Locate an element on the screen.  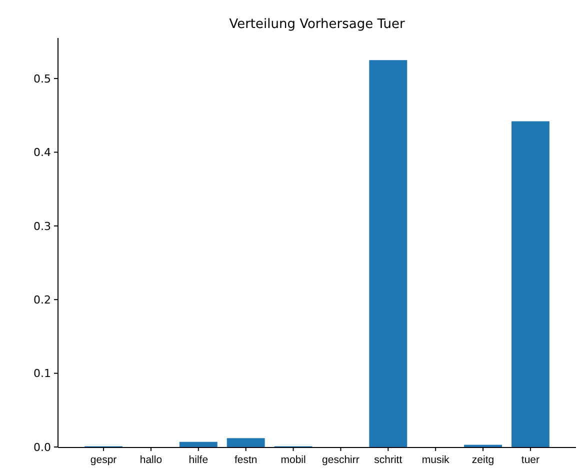
y-tick-label: 0.2 is located at coordinates (42, 299).